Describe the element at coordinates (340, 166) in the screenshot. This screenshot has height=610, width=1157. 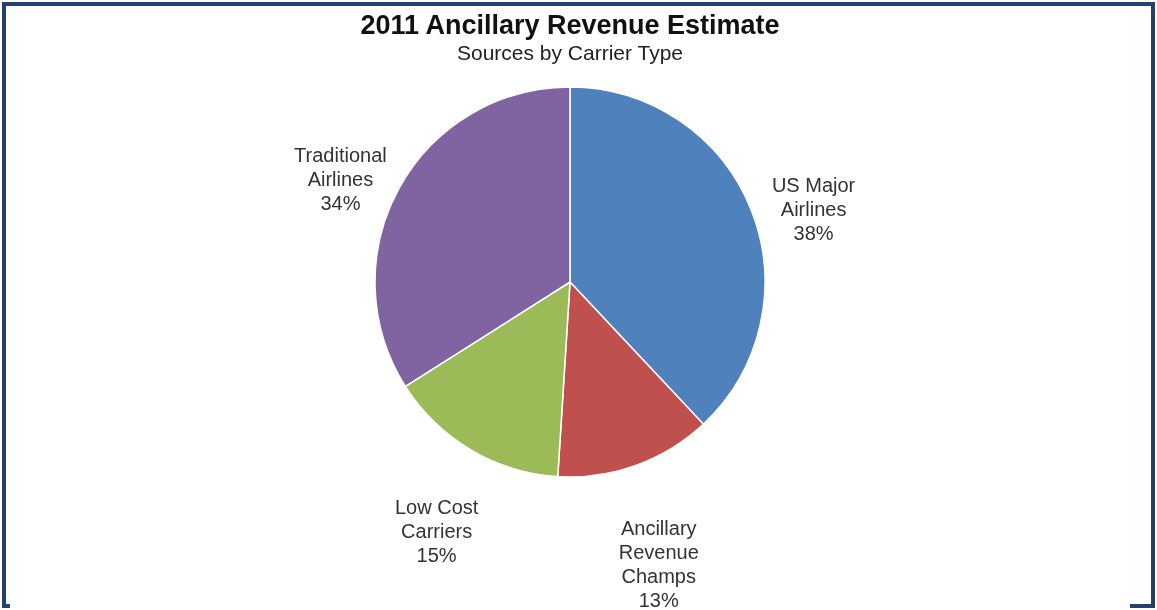
I see `slice-label: Traditional Airlines` at that location.